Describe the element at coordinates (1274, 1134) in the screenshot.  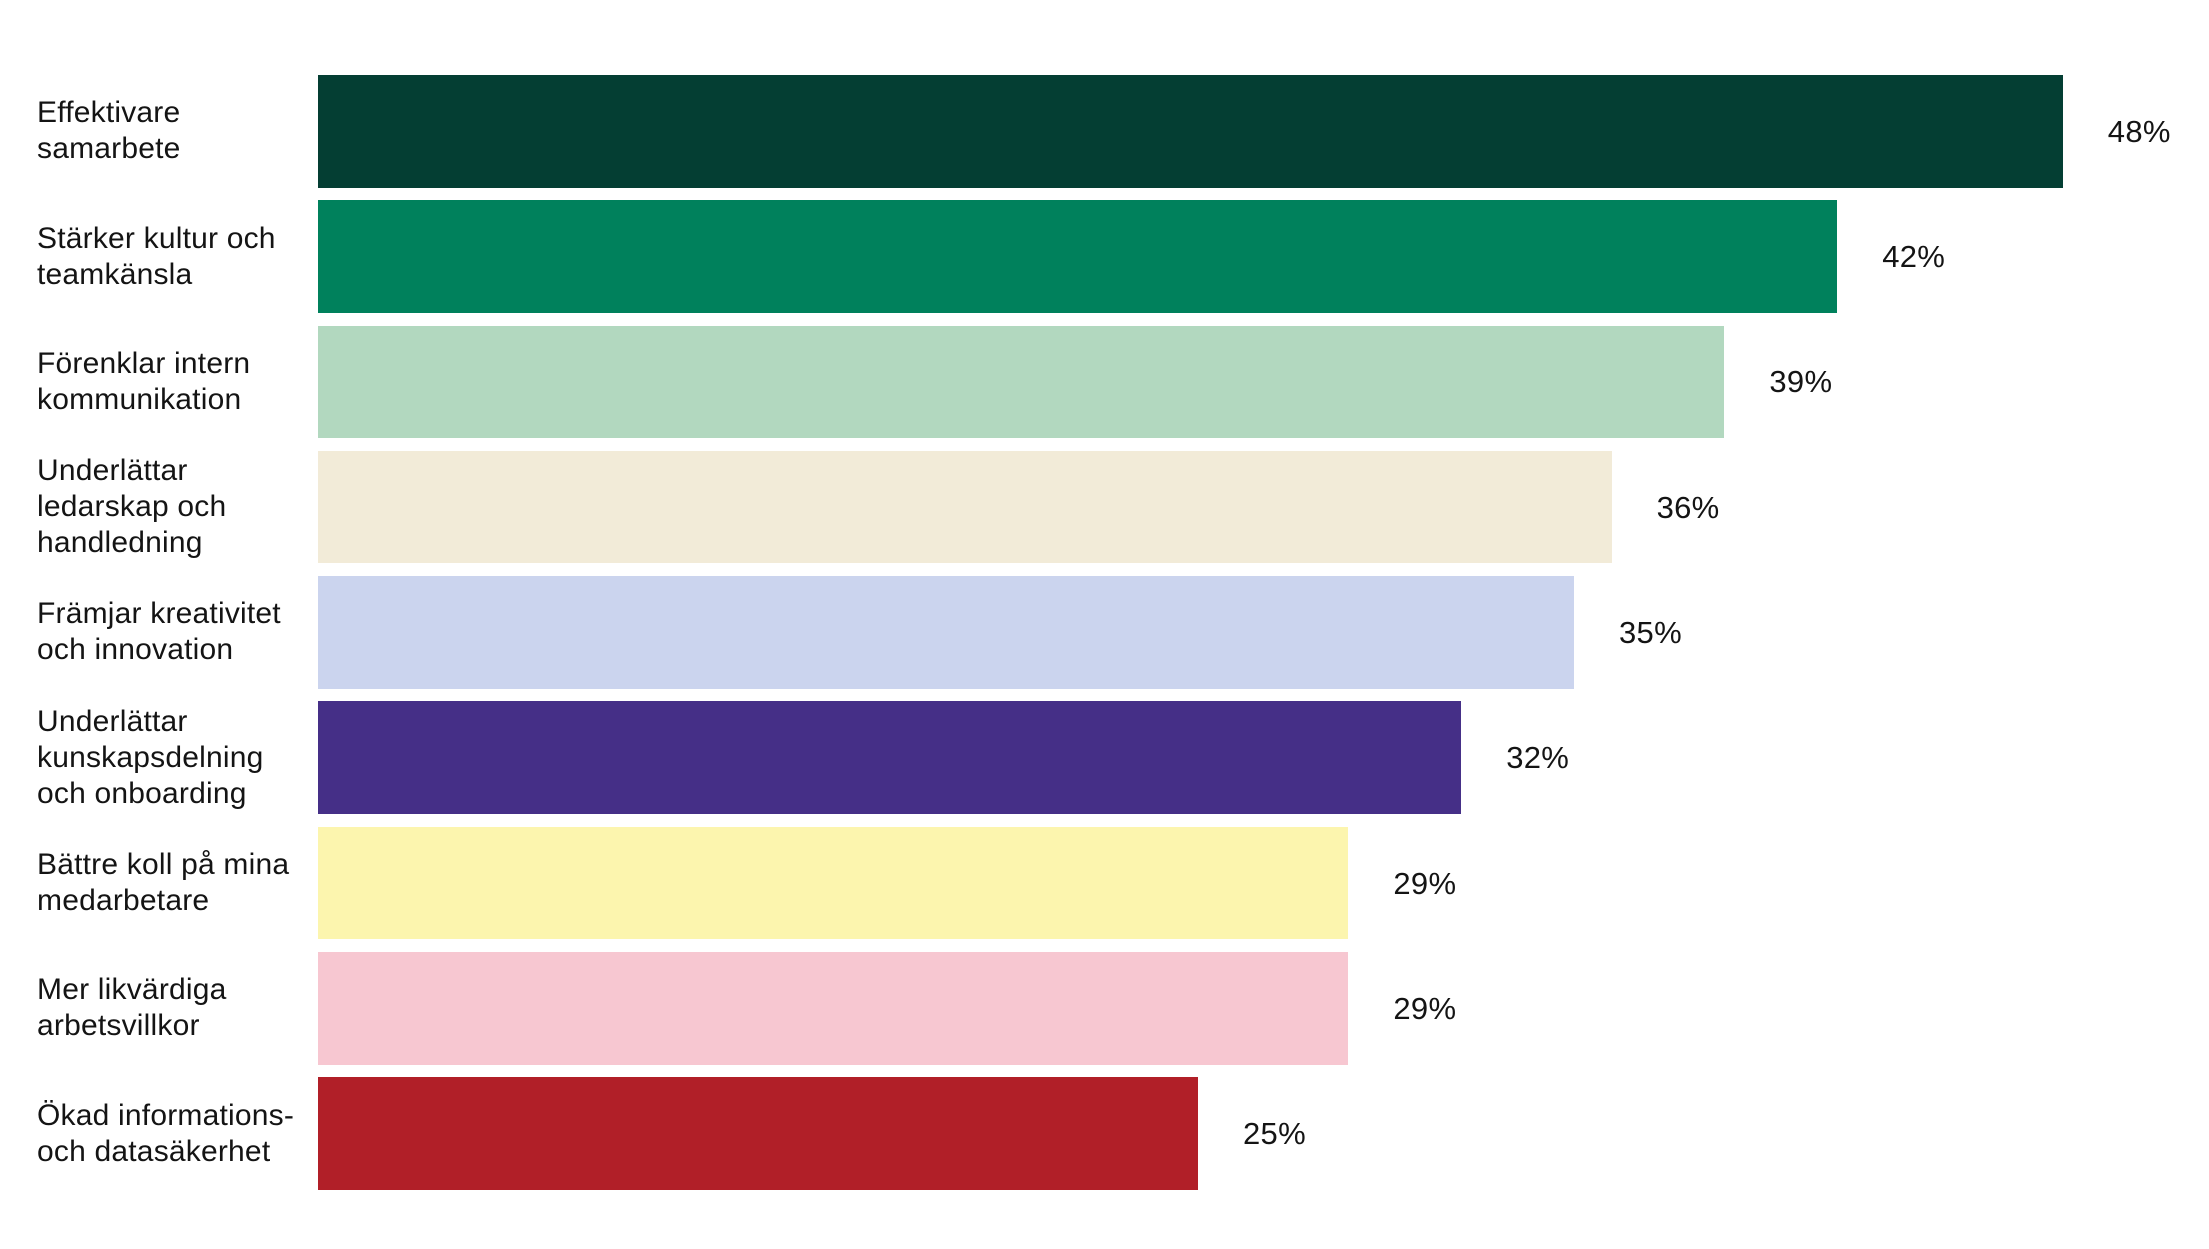
I see `value-label: 25%` at that location.